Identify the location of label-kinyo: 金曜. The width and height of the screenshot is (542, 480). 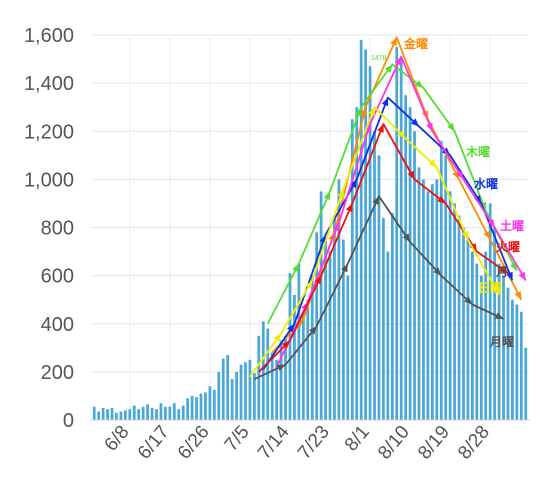
(415, 43).